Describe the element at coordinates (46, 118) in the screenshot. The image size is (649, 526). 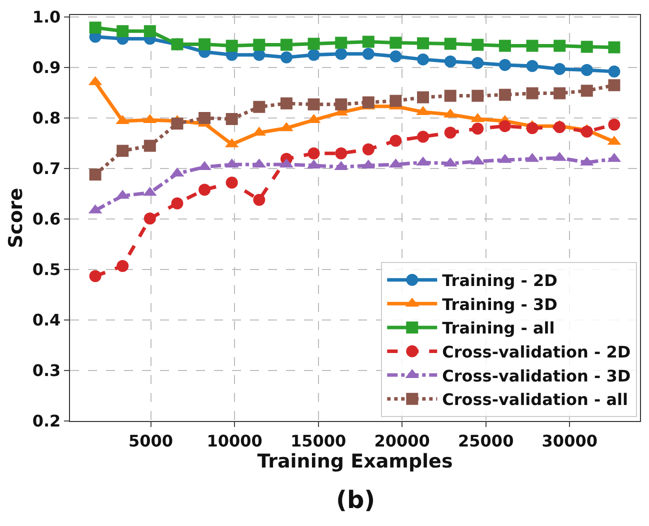
I see `y-tick-label: 0.8` at that location.